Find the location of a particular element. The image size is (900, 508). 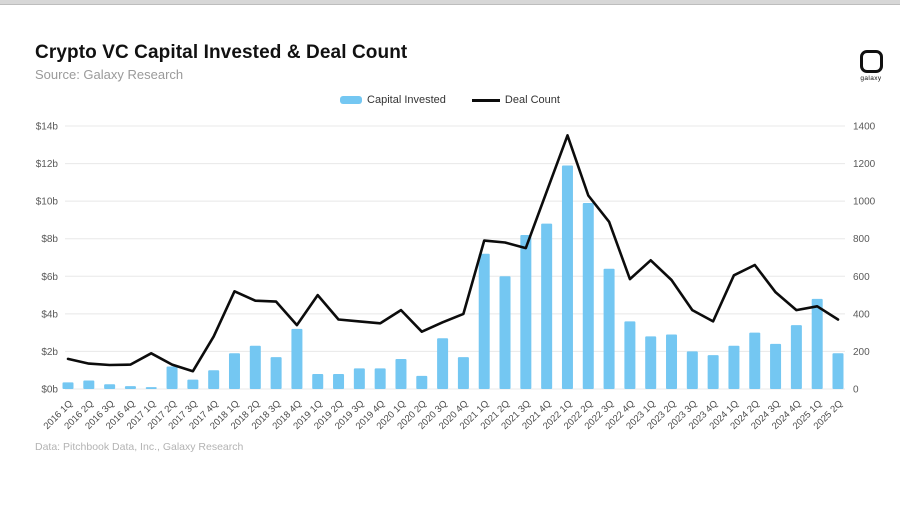

right-axis-tick: 400 is located at coordinates (861, 314).